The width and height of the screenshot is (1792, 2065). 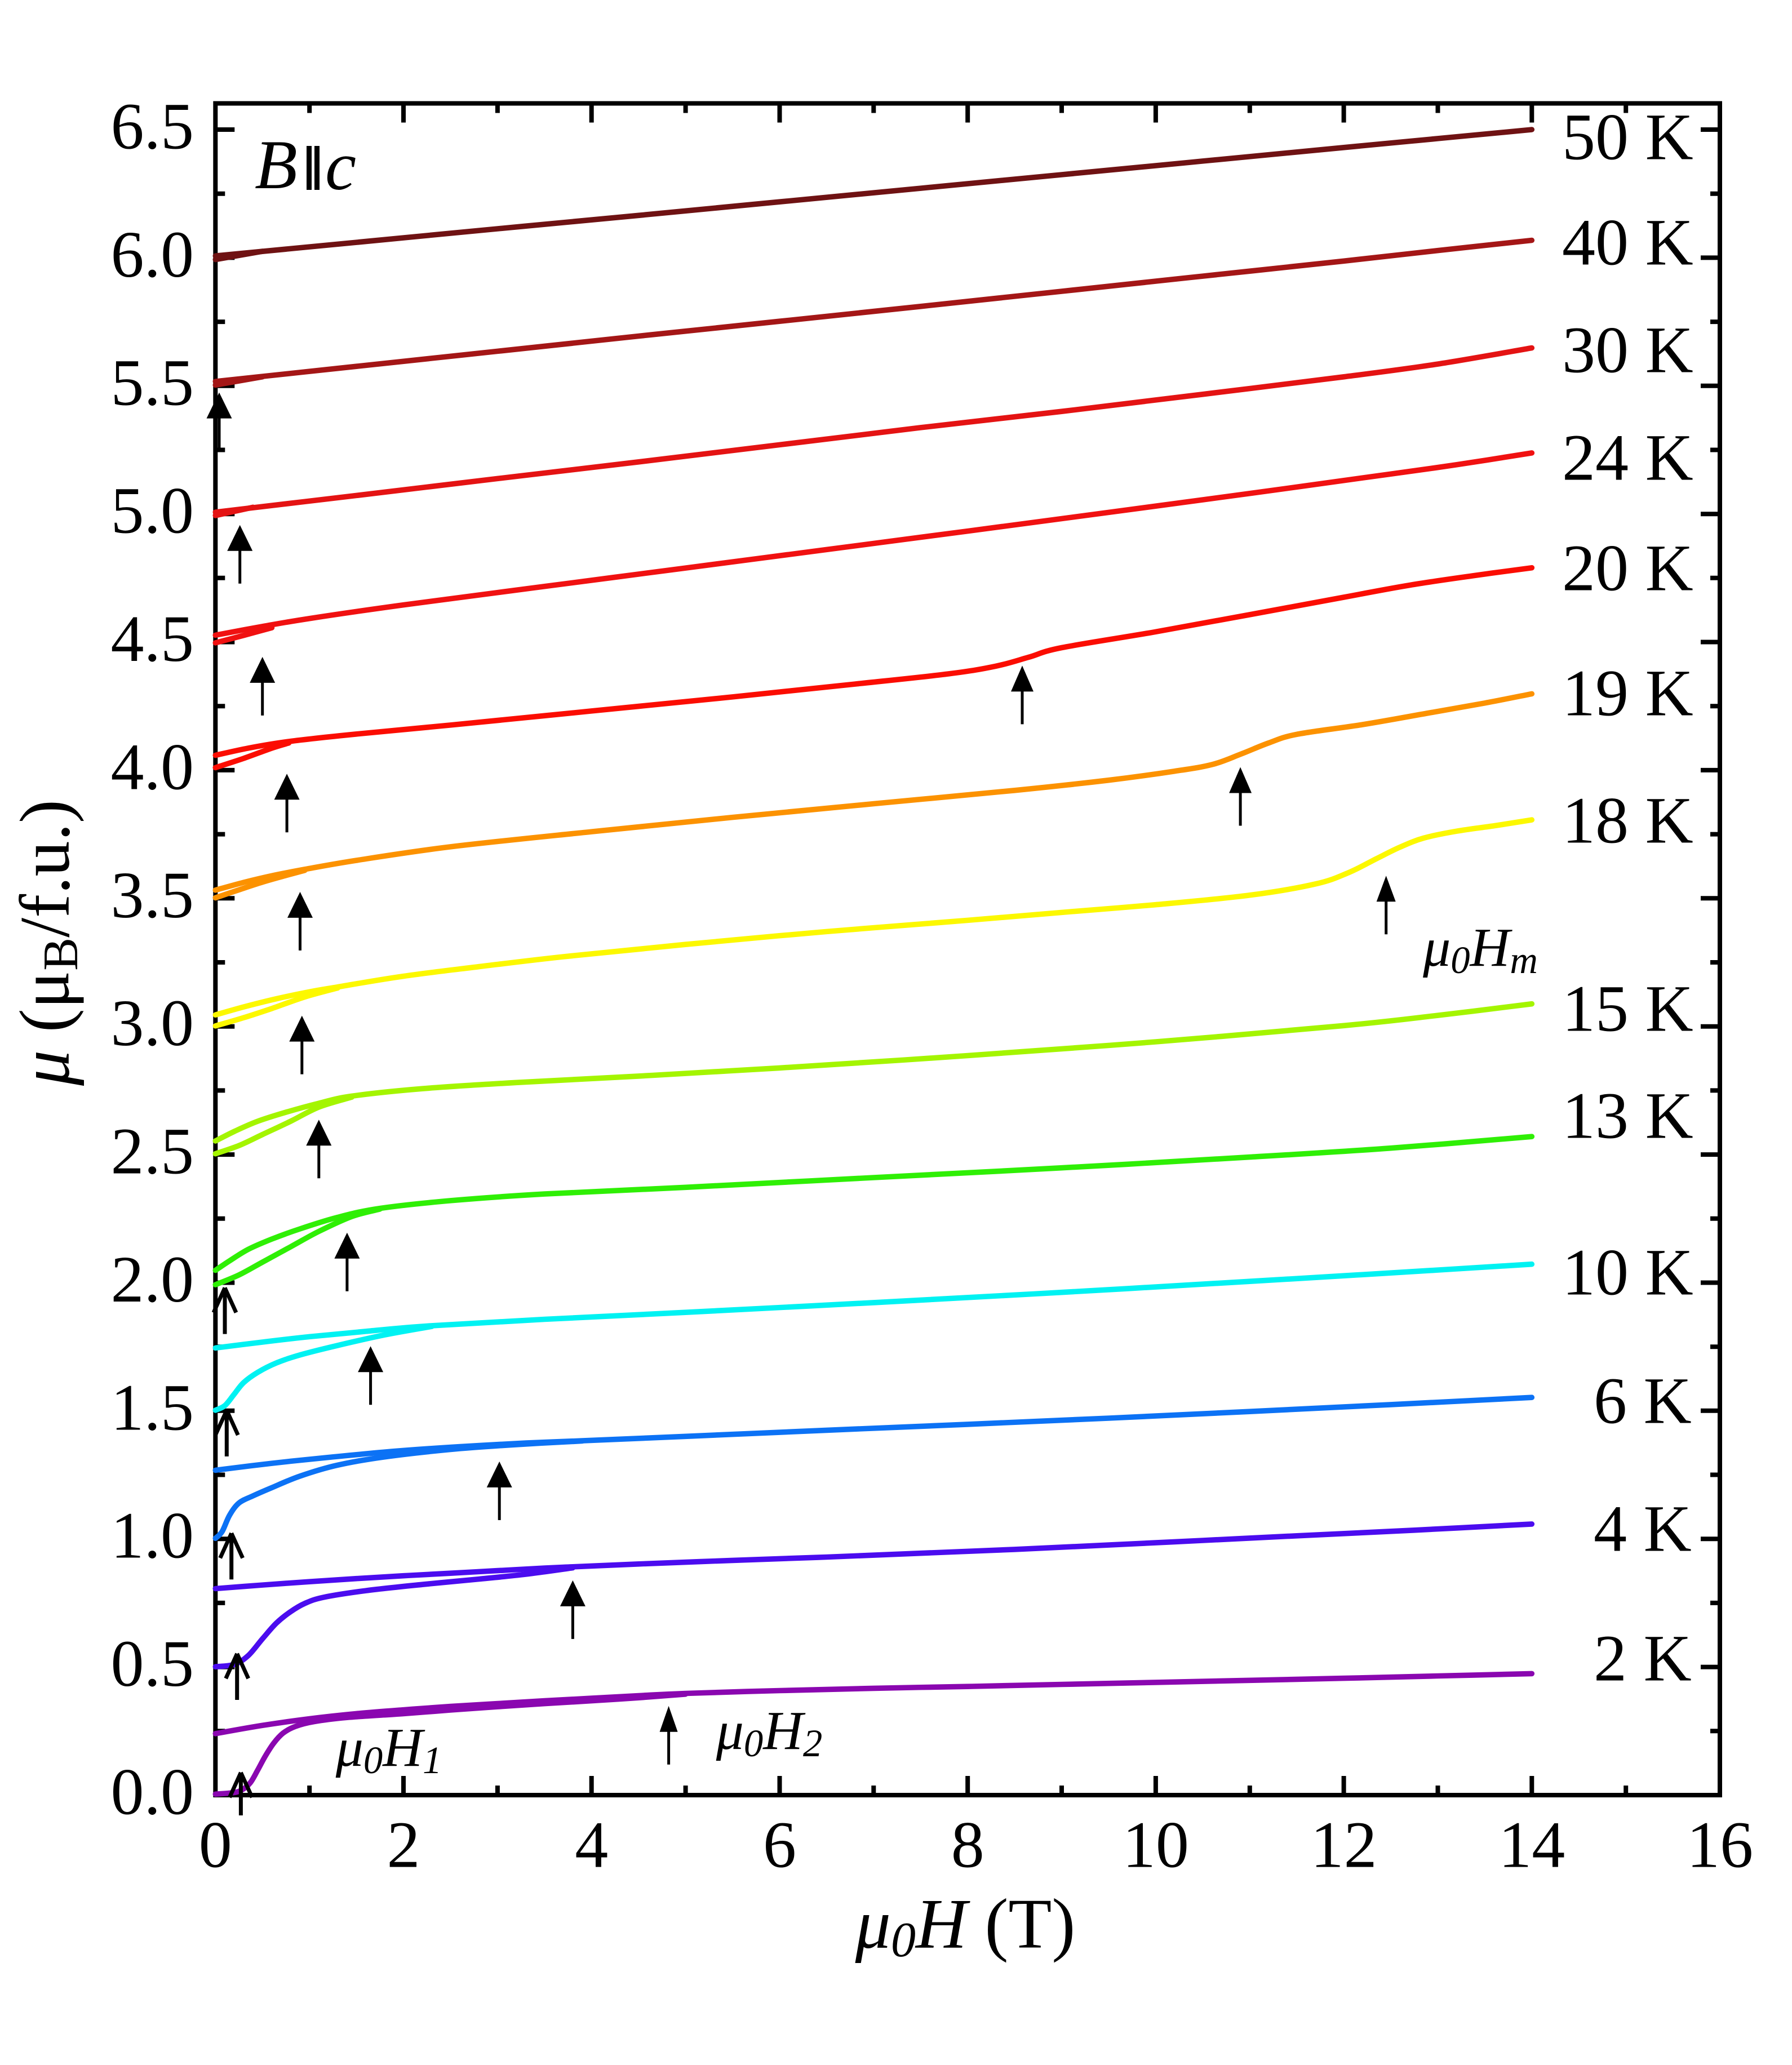 I want to click on svg-text: 3.5, so click(x=152, y=895).